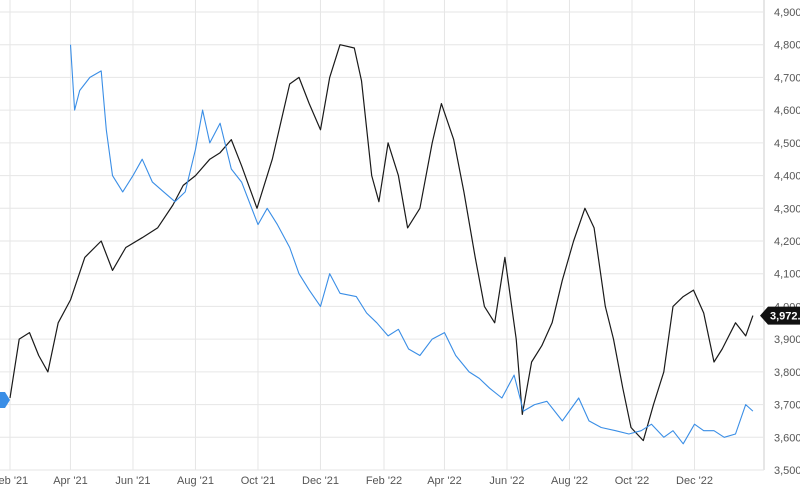 This screenshot has width=800, height=500. Describe the element at coordinates (787, 177) in the screenshot. I see `y-tick-label: 4,400.00` at that location.